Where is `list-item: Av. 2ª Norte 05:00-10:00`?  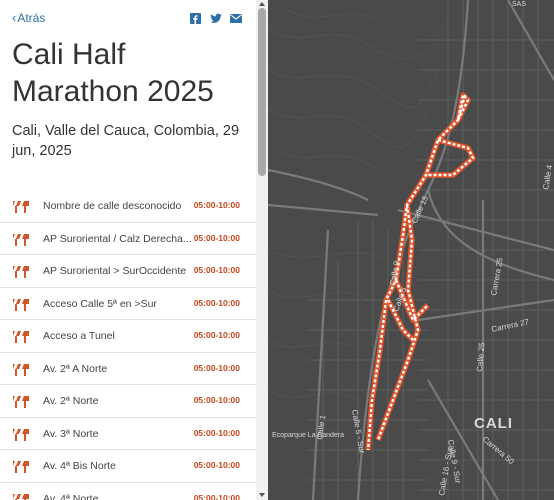 list-item: Av. 2ª Norte 05:00-10:00 is located at coordinates (128, 401).